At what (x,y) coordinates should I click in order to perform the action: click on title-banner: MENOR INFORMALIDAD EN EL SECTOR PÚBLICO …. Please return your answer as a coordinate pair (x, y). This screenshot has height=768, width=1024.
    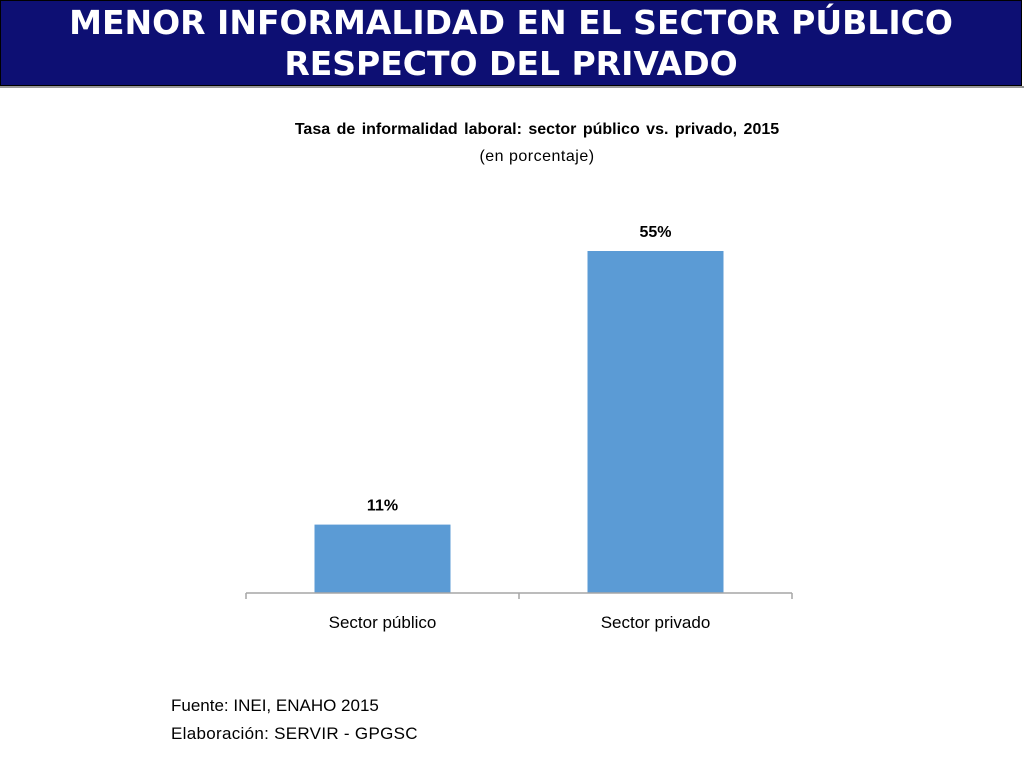
    Looking at the image, I should click on (511, 43).